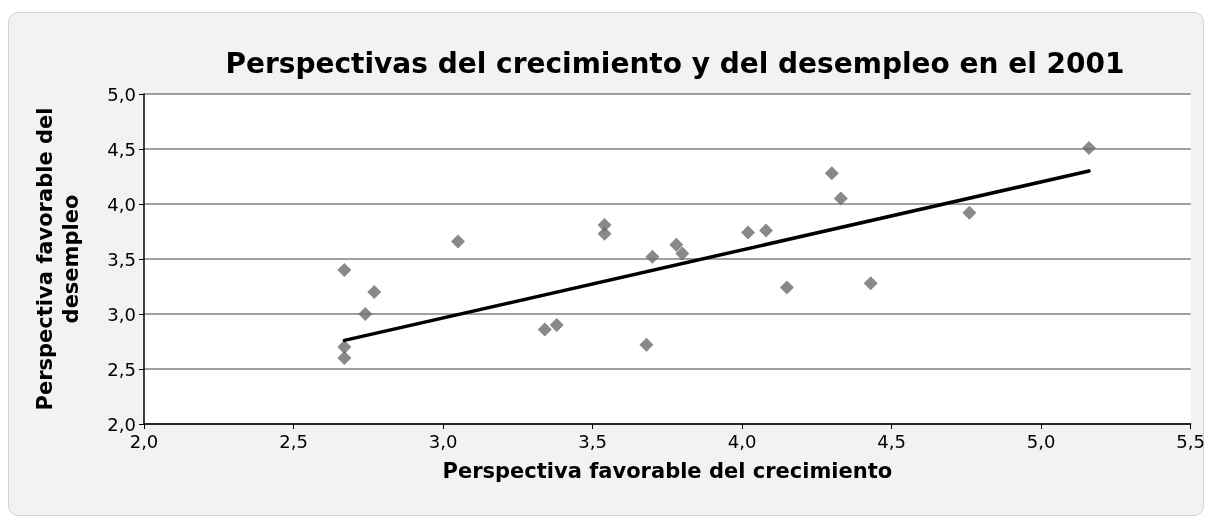  I want to click on chart-title: Perspectivas del crecimiento y del desempleo en el 2001, so click(675, 63).